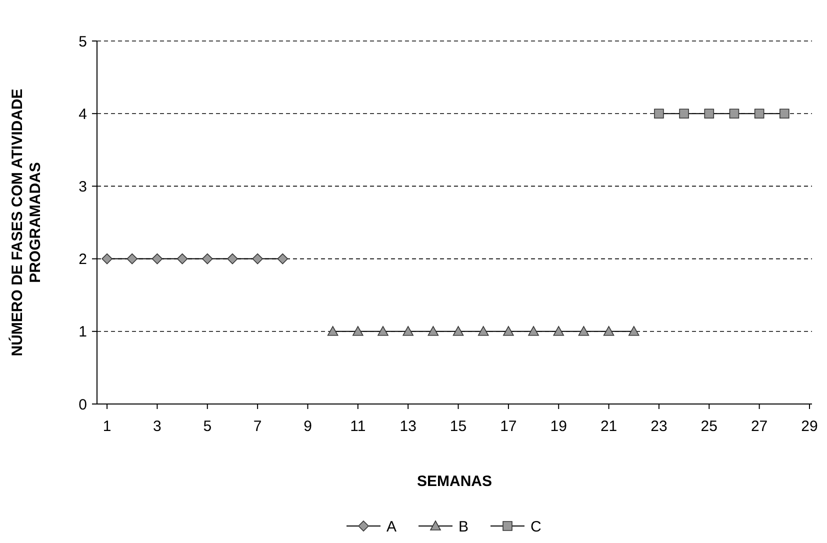 The width and height of the screenshot is (827, 543). Describe the element at coordinates (391, 527) in the screenshot. I see `legend-label: A` at that location.